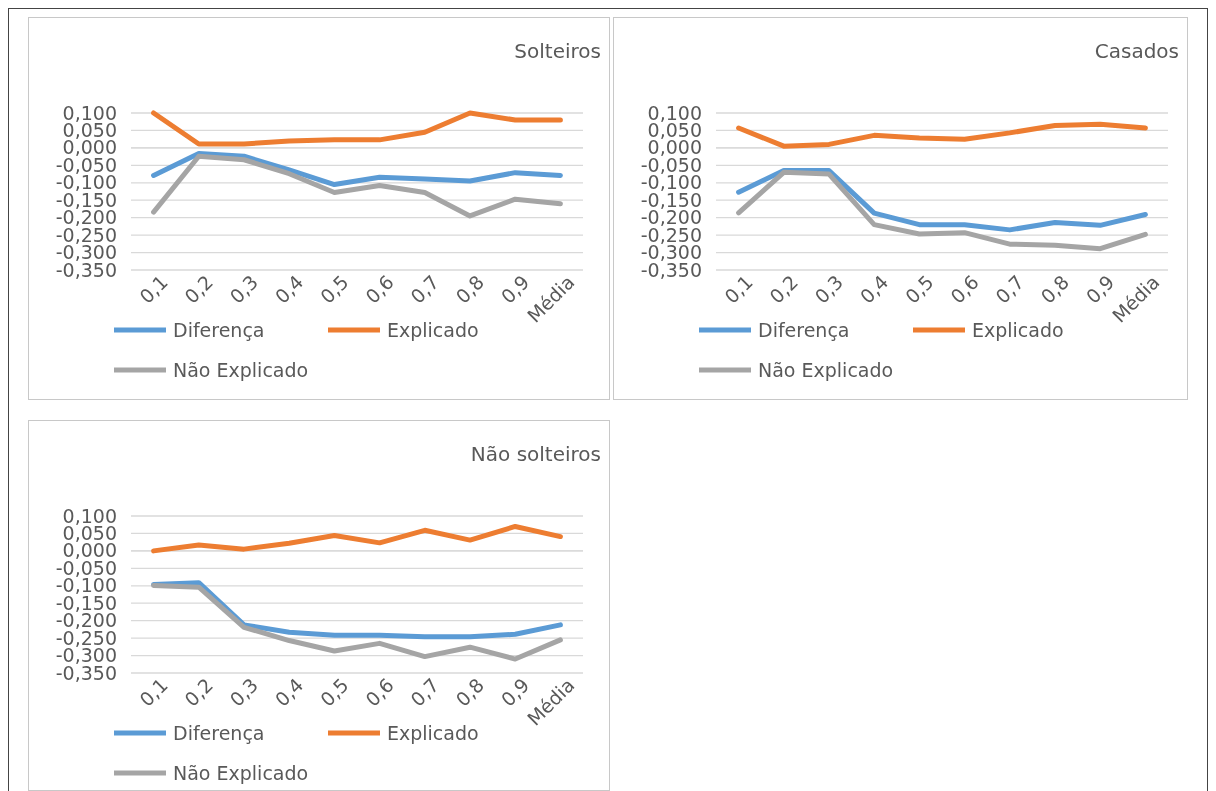 The image size is (1216, 791). Describe the element at coordinates (557, 51) in the screenshot. I see `chart-title: Solteiros` at that location.